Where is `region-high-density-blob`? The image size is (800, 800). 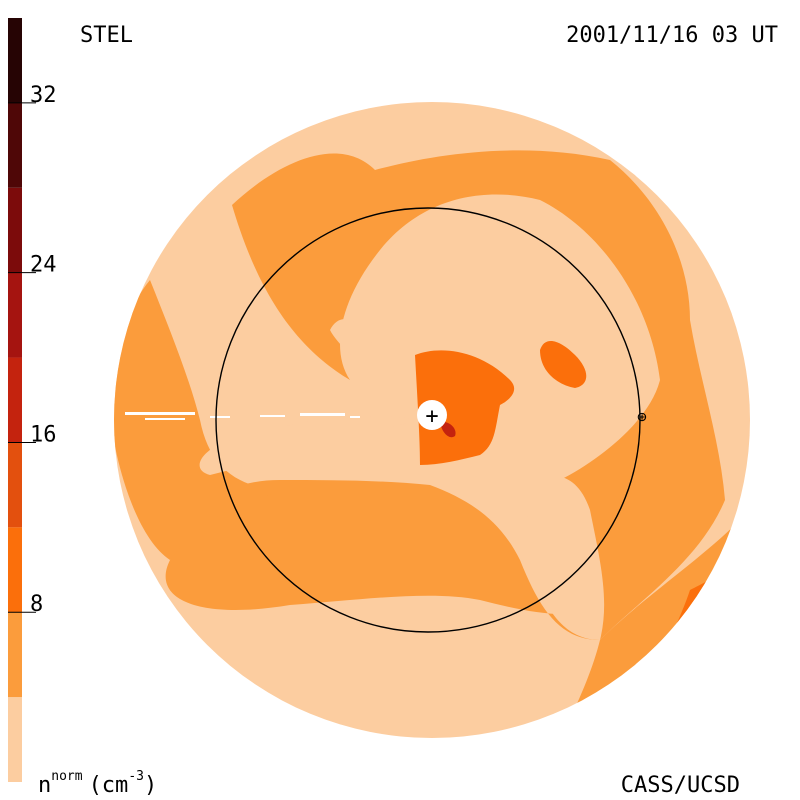 region-high-density-blob is located at coordinates (563, 364).